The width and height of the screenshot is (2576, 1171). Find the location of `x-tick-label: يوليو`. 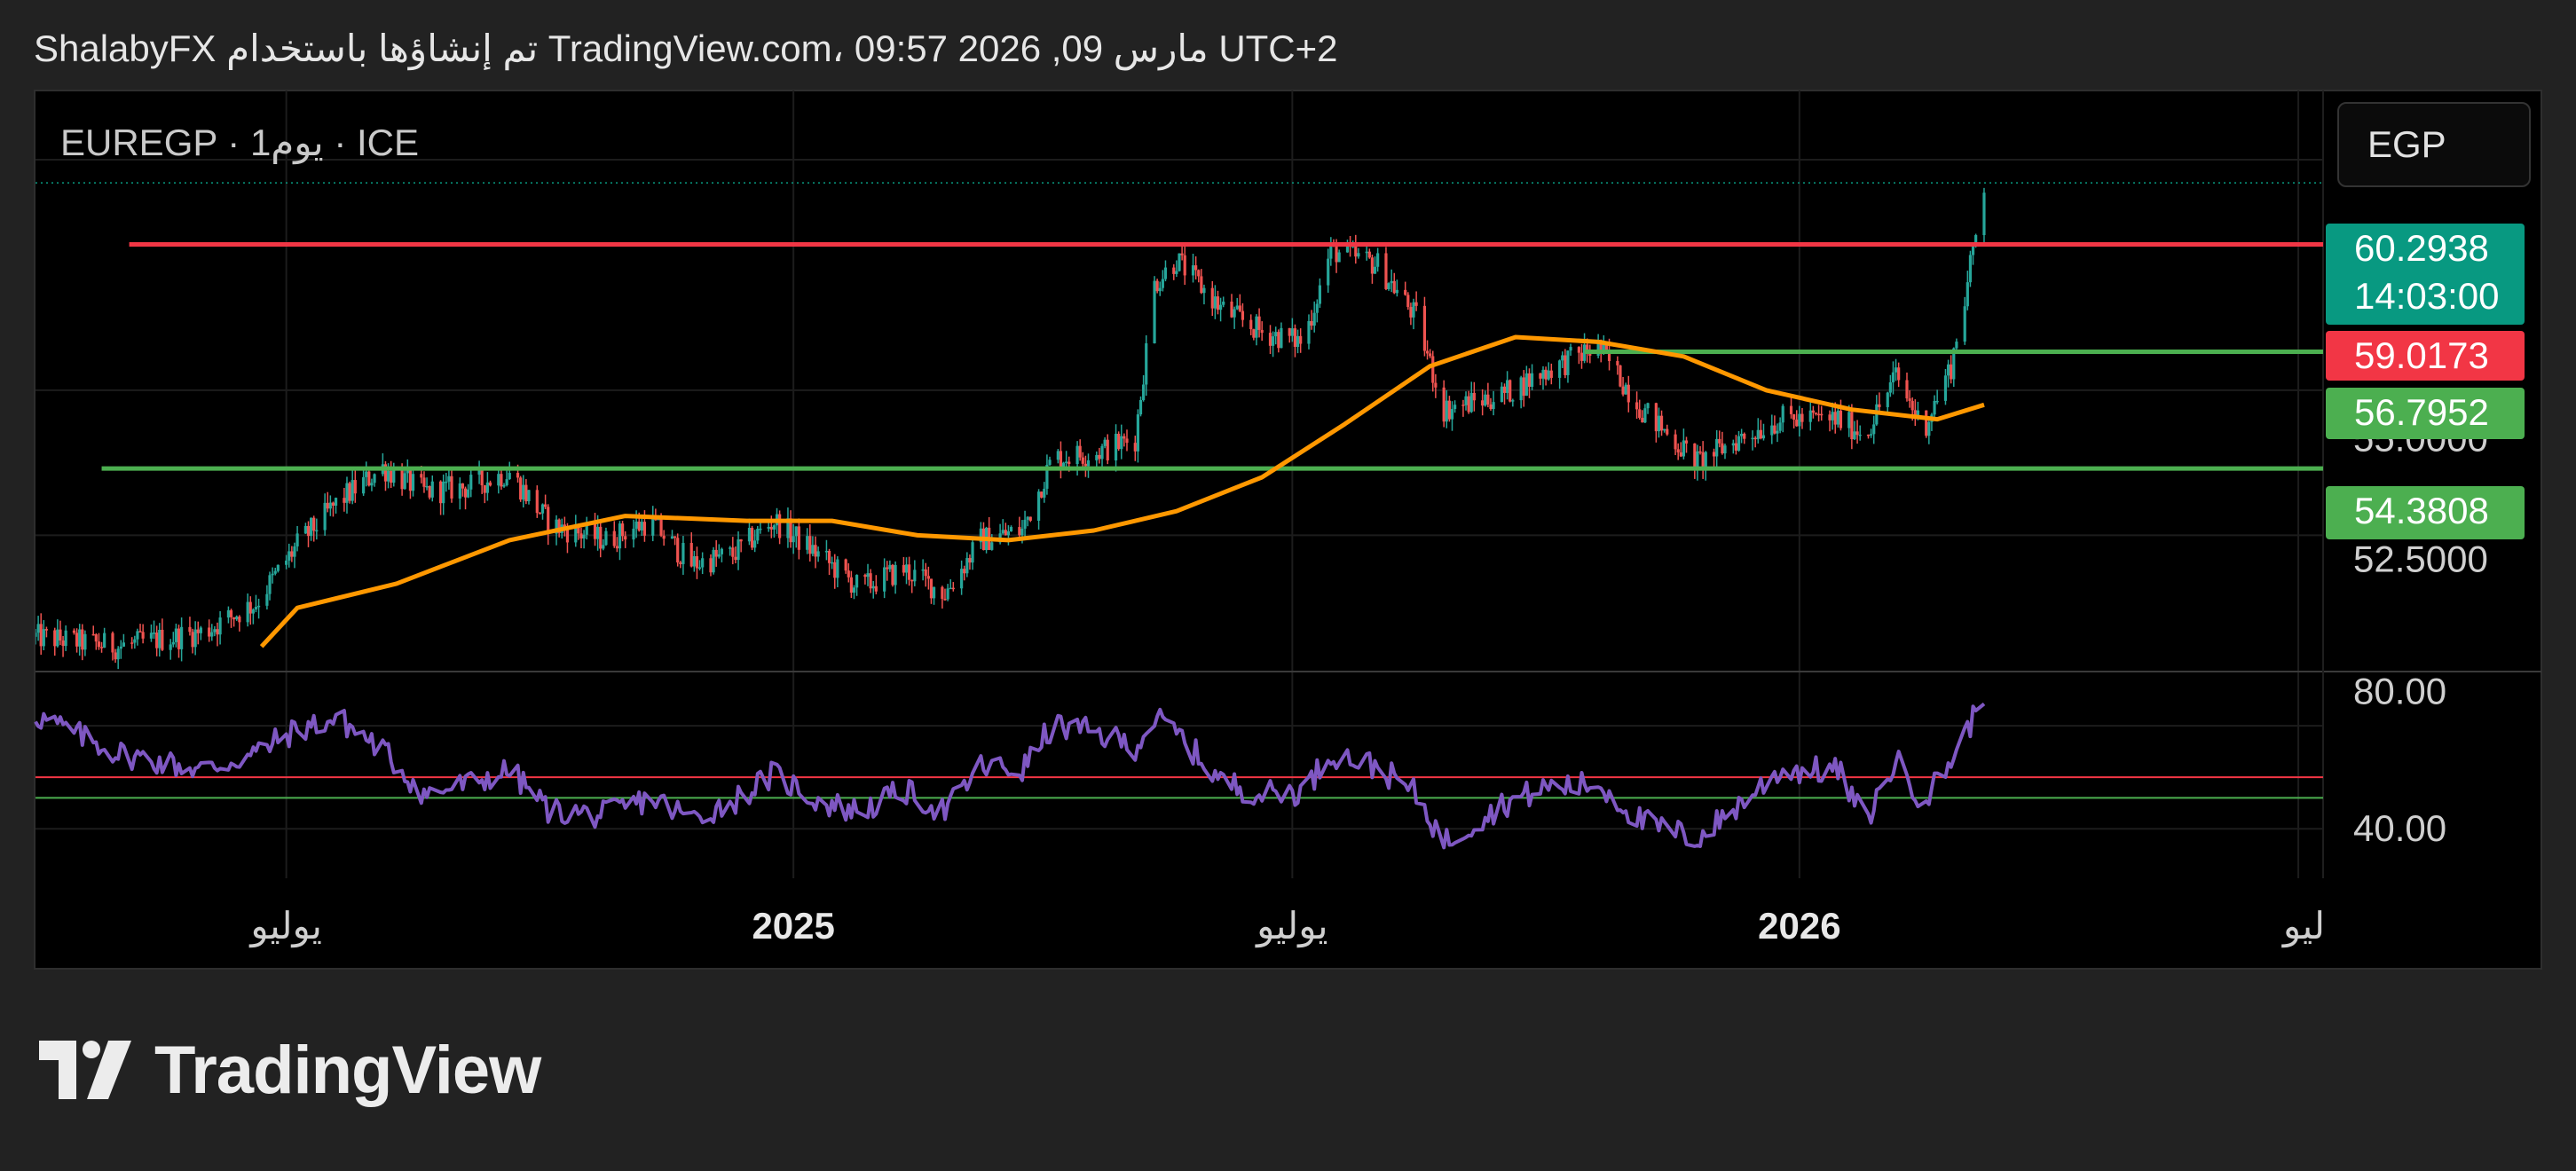

x-tick-label: يوليو is located at coordinates (1291, 926).